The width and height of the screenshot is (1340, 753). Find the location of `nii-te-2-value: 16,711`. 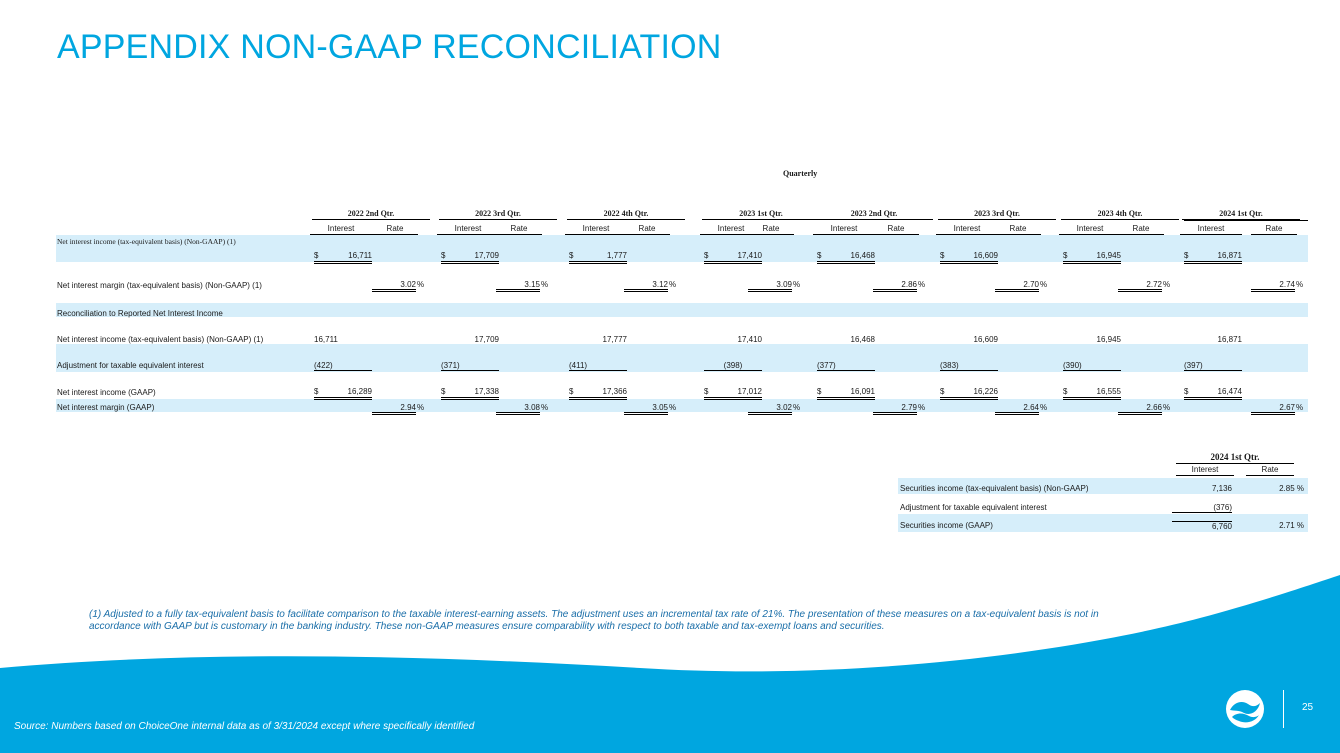

nii-te-2-value: 16,711 is located at coordinates (326, 339).